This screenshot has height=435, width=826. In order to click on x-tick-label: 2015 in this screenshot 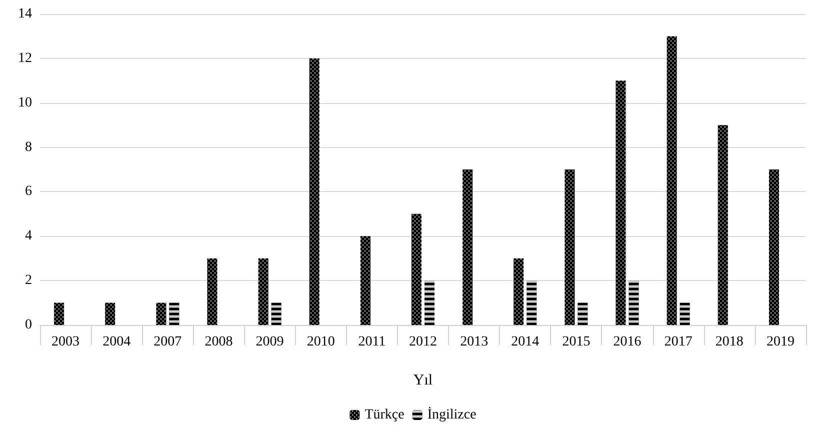, I will do `click(576, 342)`.